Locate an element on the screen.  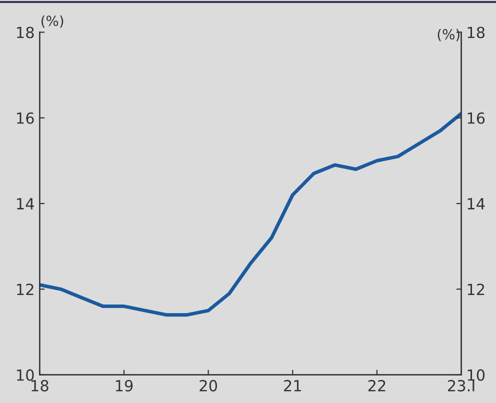
y2-tick-label: 12 is located at coordinates (476, 289).